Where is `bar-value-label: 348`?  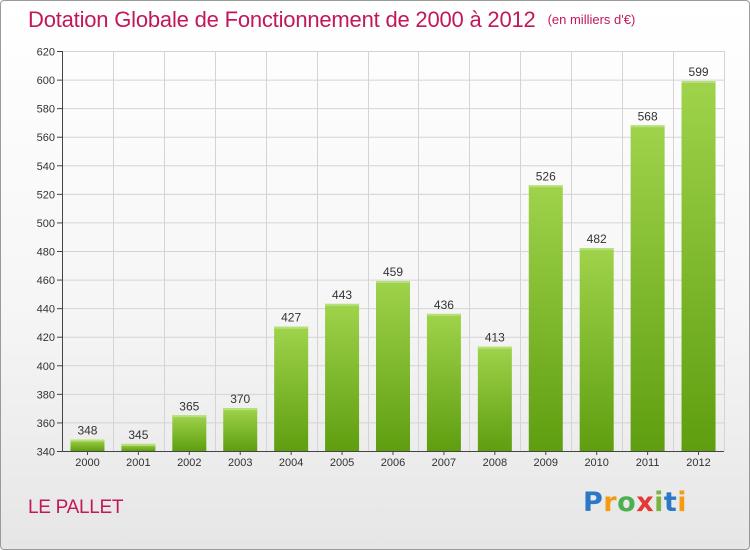
bar-value-label: 348 is located at coordinates (87, 431).